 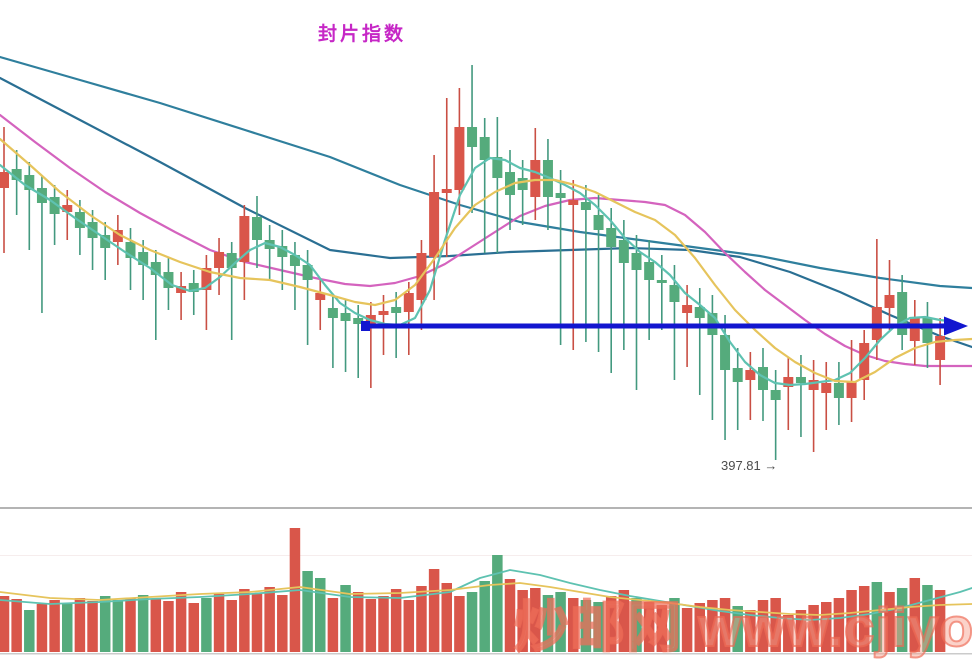 I want to click on trend-arrow-line, so click(x=664, y=326).